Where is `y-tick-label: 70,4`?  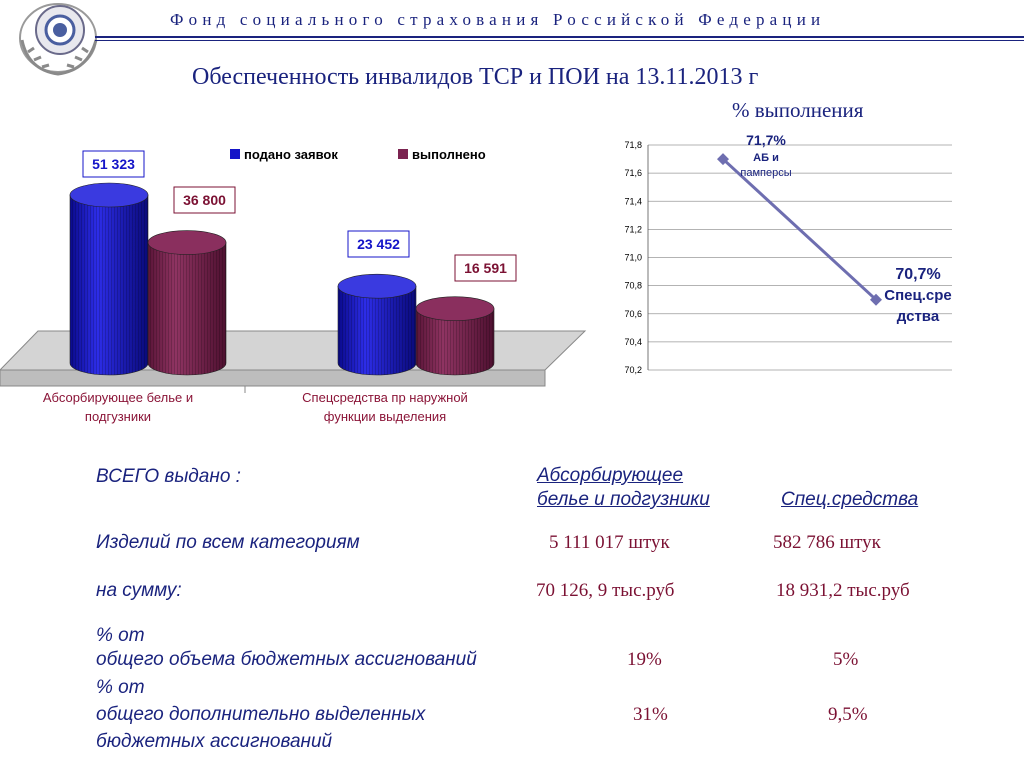
y-tick-label: 70,4 is located at coordinates (633, 342).